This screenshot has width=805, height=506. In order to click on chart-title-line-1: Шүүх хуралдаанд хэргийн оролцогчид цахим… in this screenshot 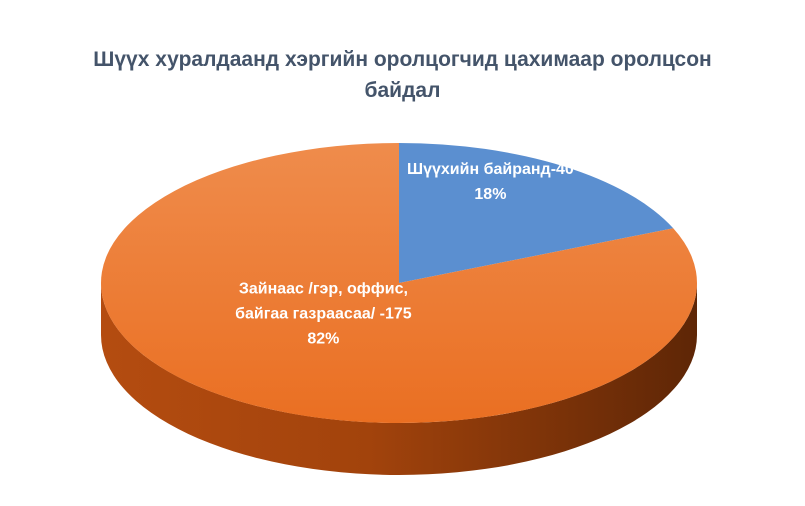, I will do `click(402, 59)`.